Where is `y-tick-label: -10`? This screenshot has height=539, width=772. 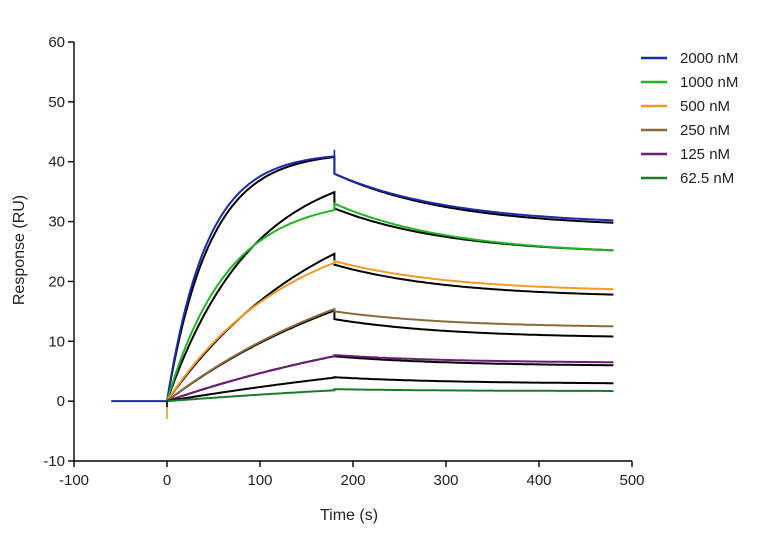
y-tick-label: -10 is located at coordinates (54, 461).